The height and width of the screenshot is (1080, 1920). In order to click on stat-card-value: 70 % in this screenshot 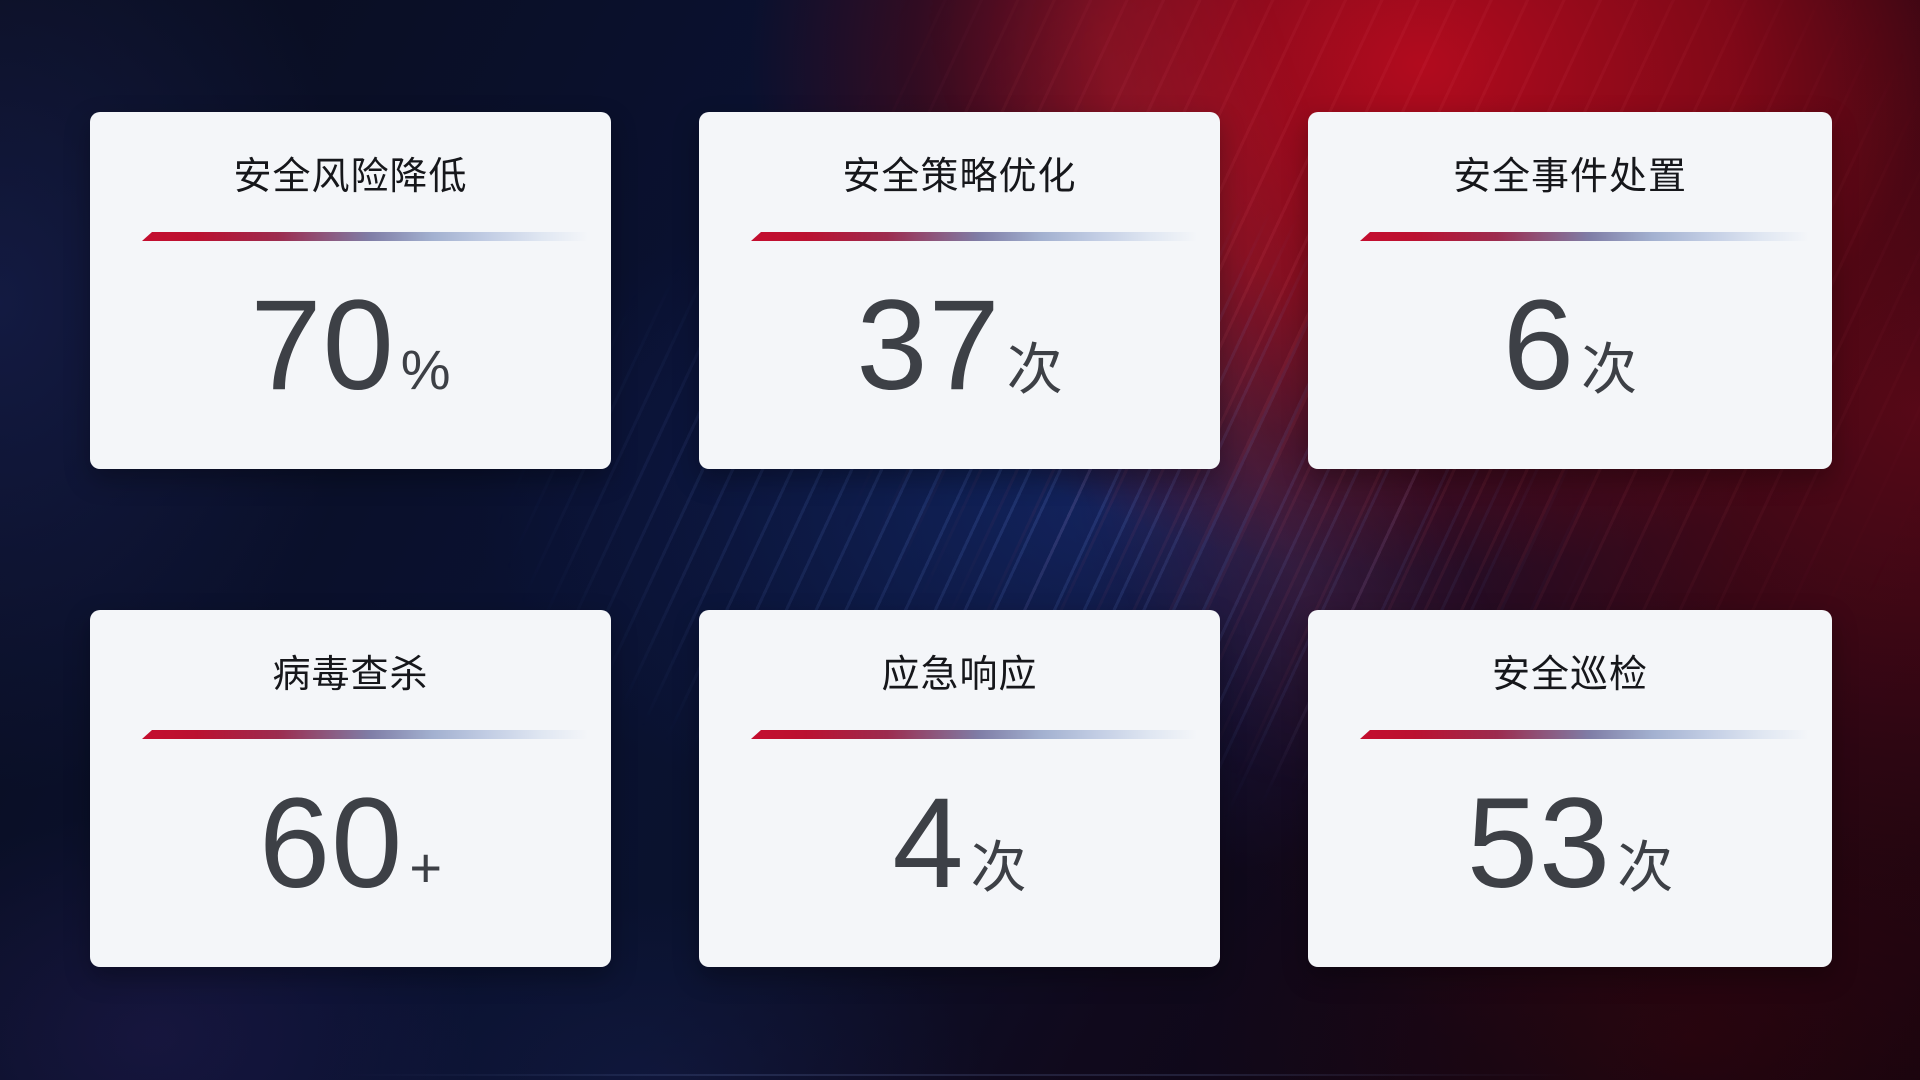, I will do `click(350, 346)`.